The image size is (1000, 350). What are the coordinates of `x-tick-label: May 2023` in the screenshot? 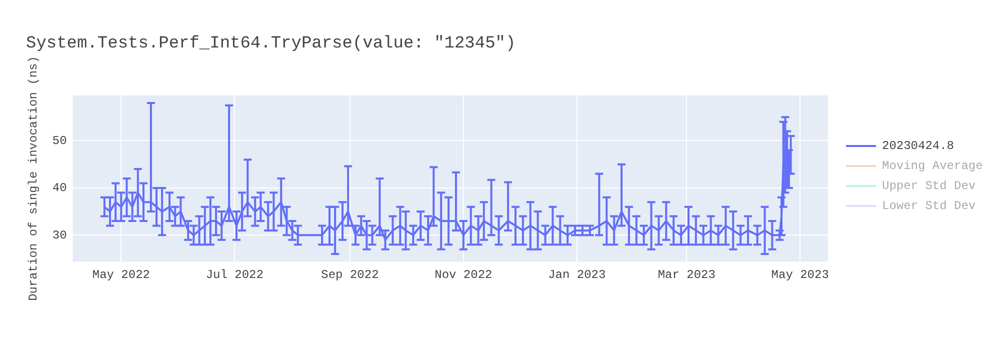 It's located at (800, 275).